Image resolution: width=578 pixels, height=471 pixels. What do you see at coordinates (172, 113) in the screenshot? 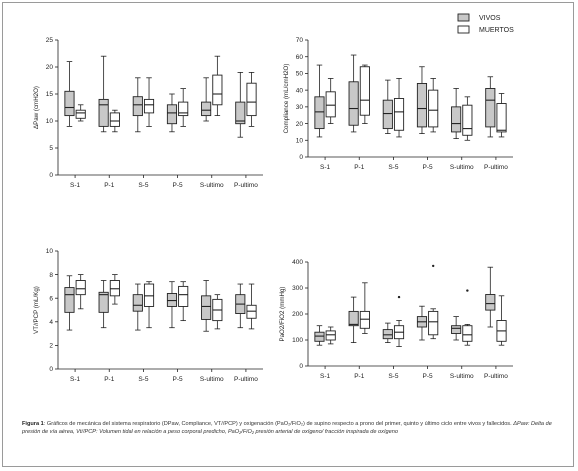
I see `box-dpaw-P-5-vivos` at bounding box center [172, 113].